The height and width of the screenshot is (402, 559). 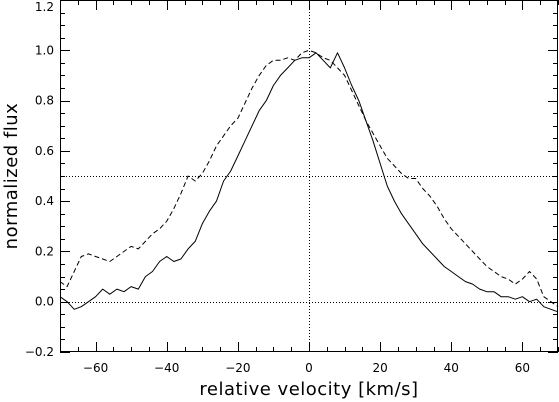 What do you see at coordinates (44, 201) in the screenshot?
I see `y-tick-label: 0.4` at bounding box center [44, 201].